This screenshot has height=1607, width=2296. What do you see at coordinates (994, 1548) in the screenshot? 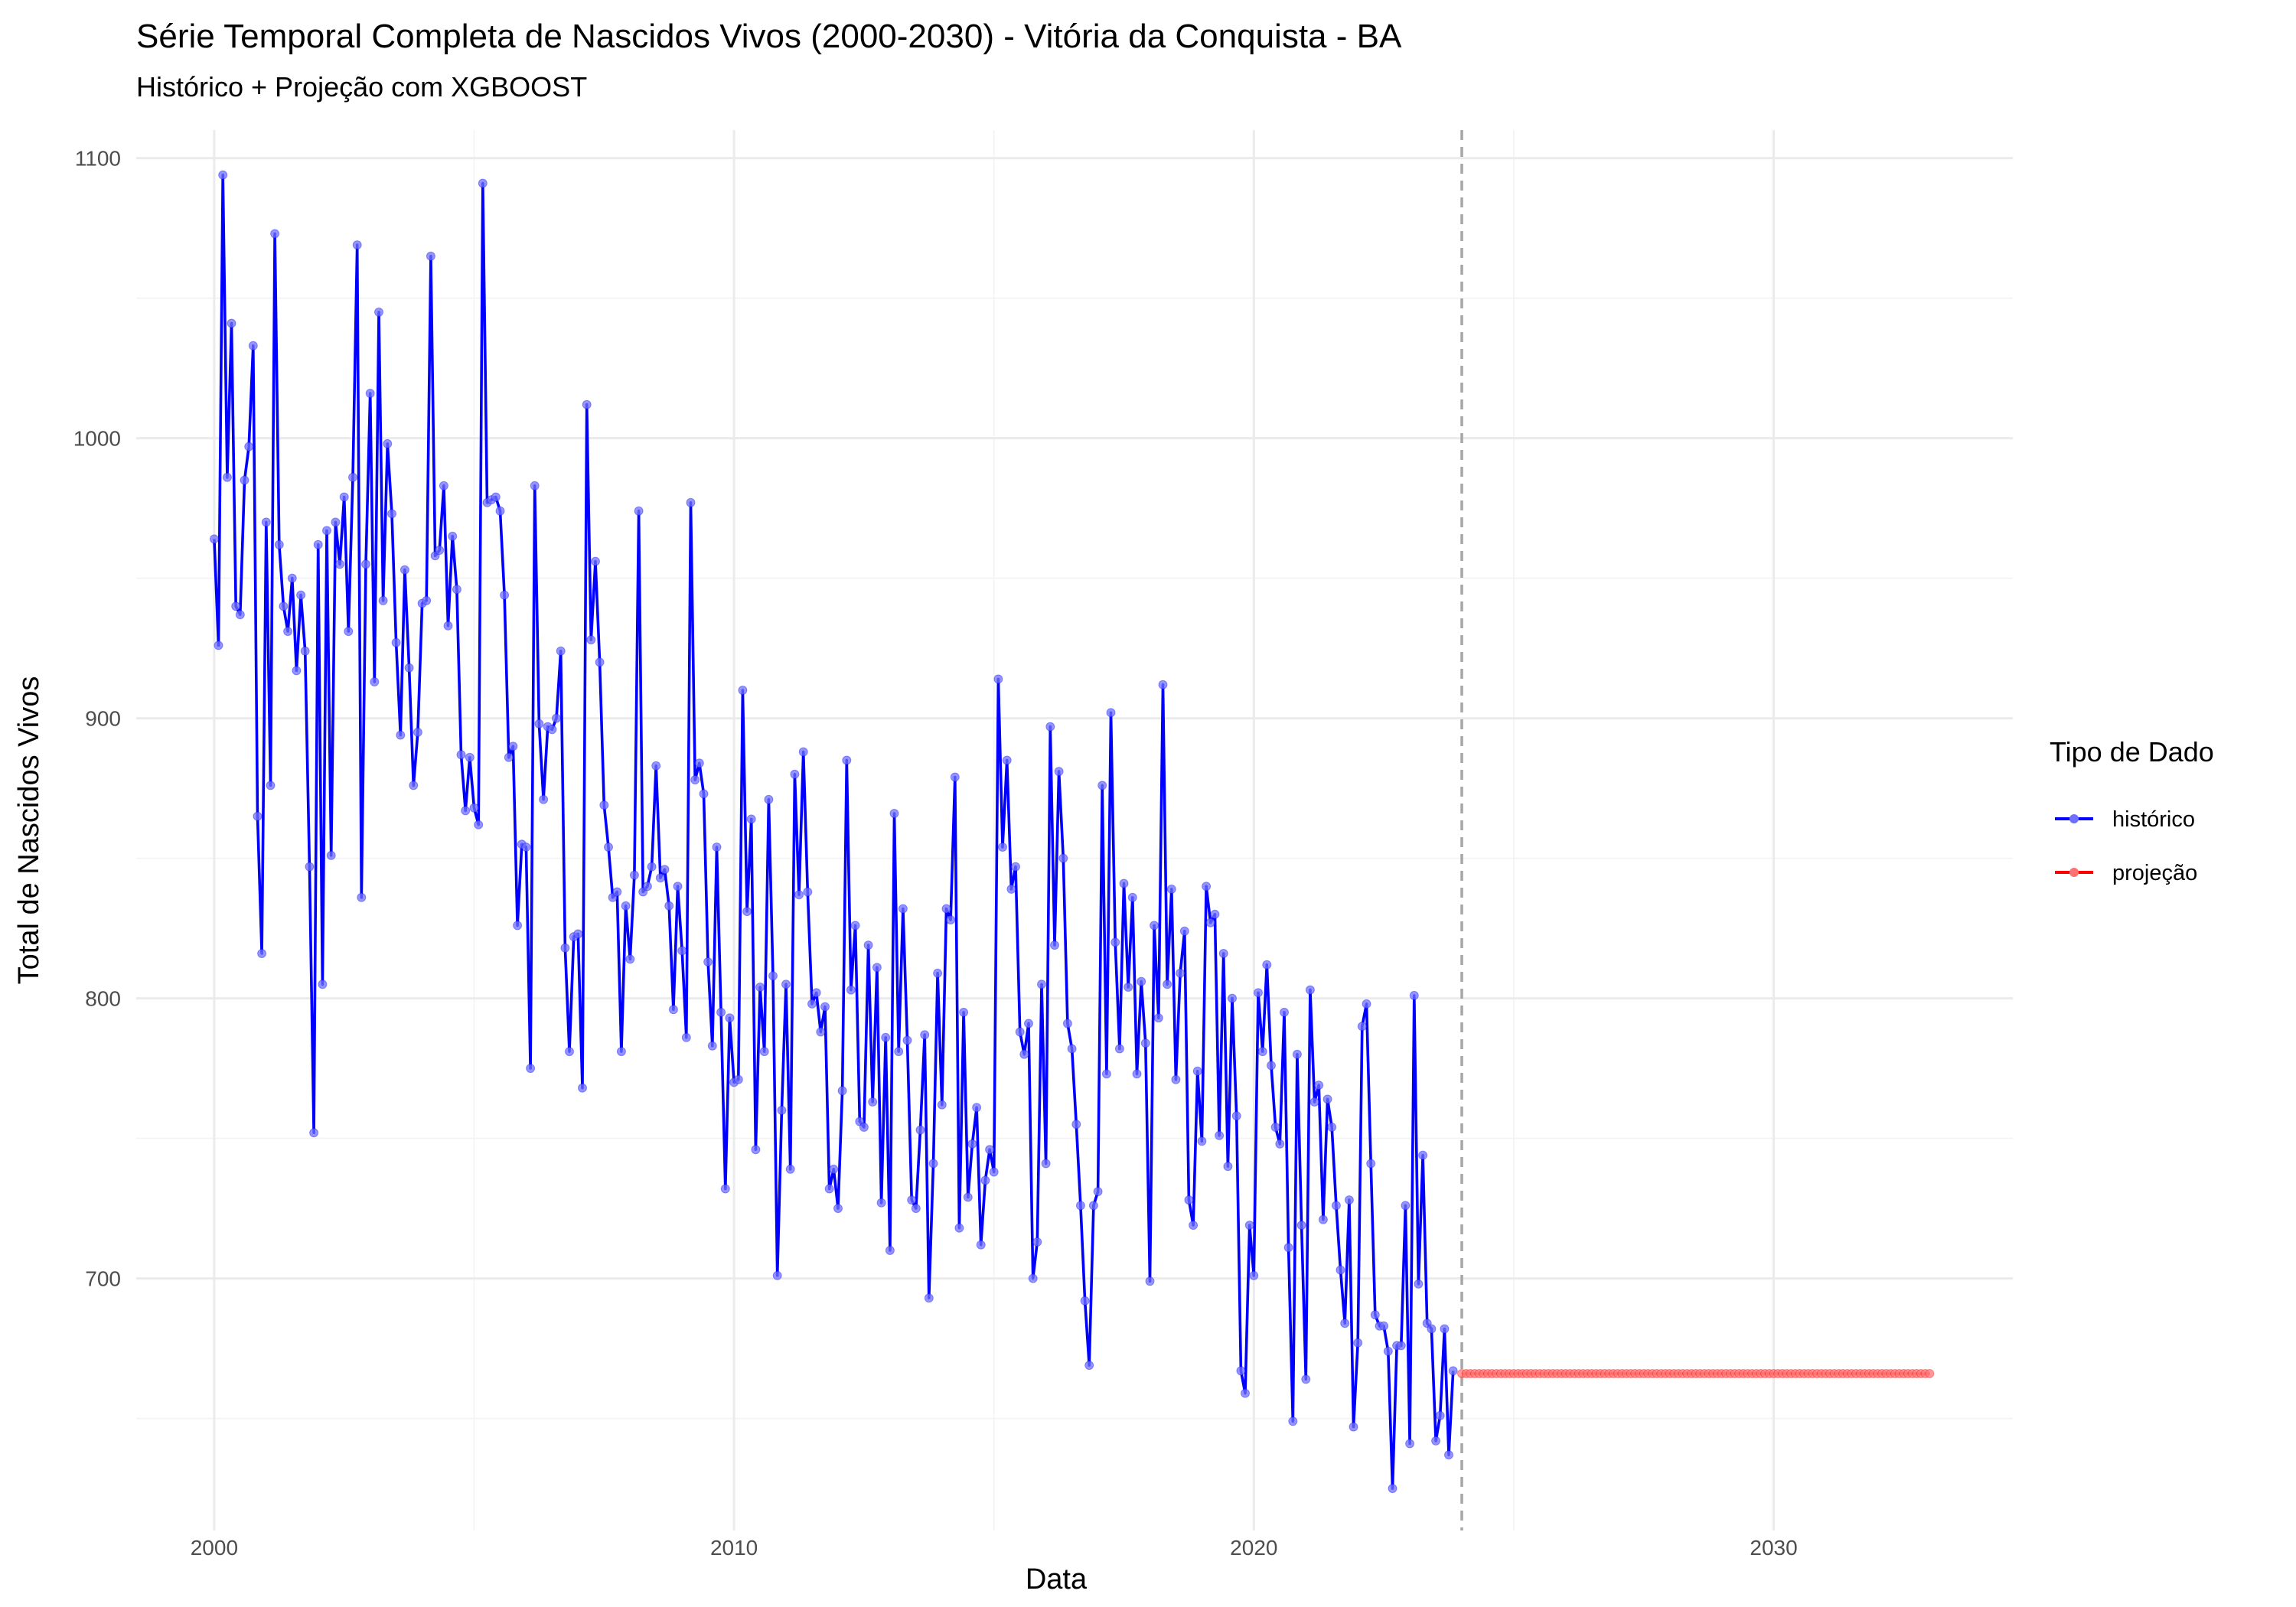
I see `x-axis-ticks: 2000 2010 2020 2030` at bounding box center [994, 1548].